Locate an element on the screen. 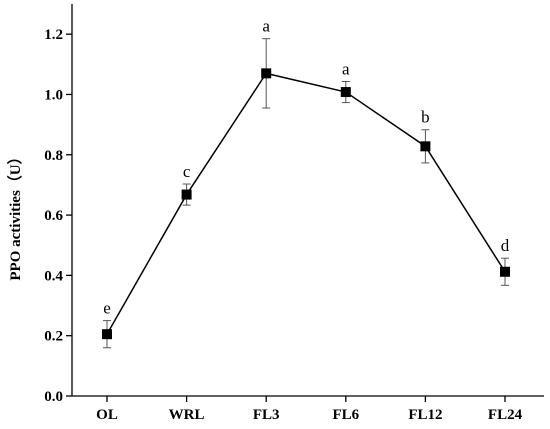  significance-label: e is located at coordinates (107, 308).